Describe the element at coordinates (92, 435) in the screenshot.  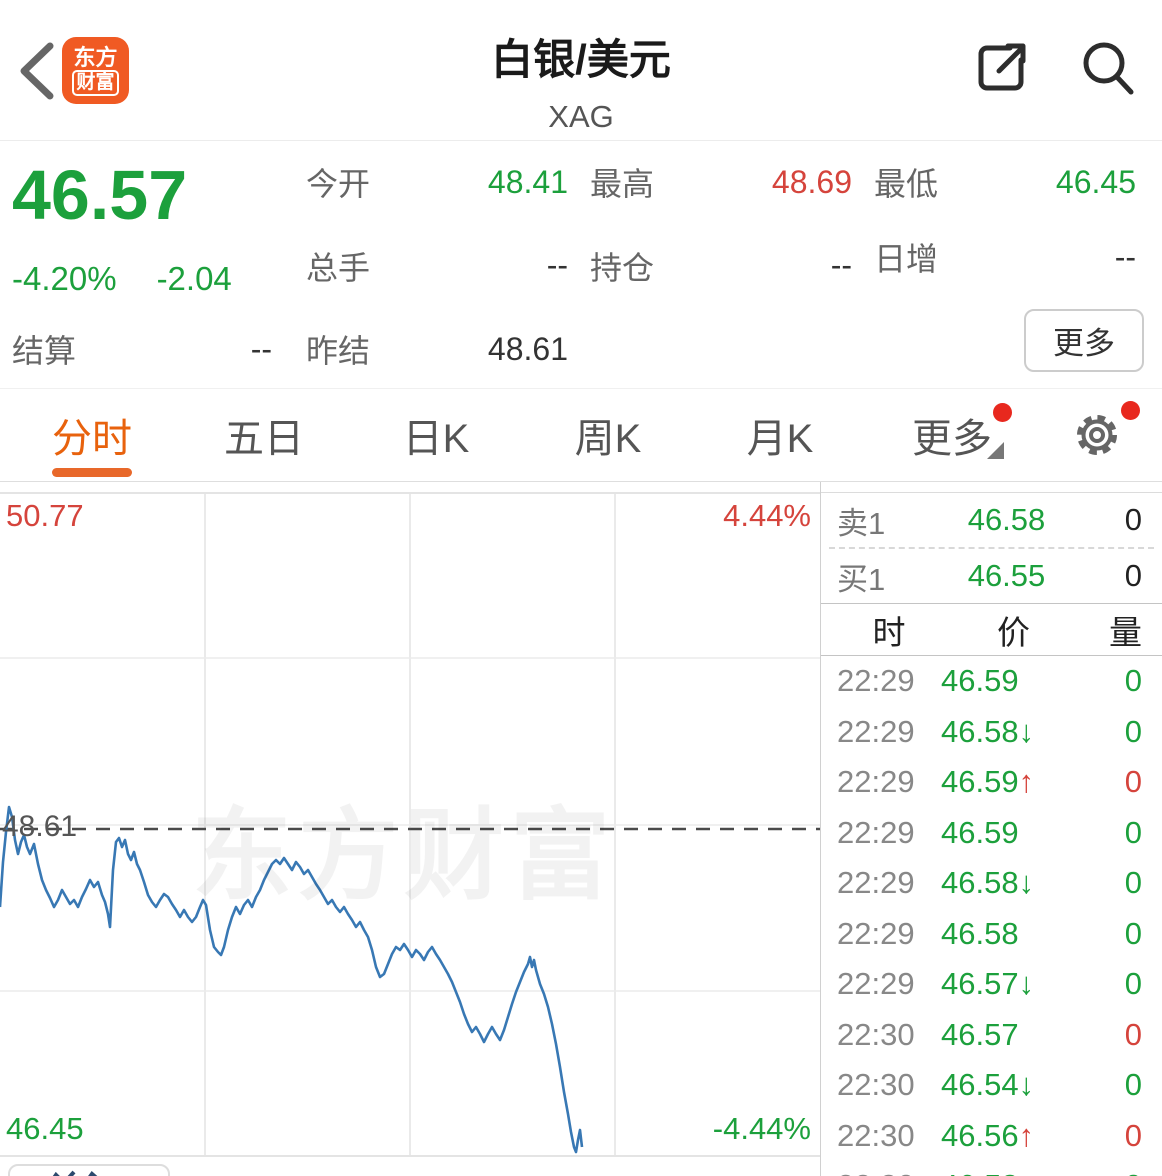
I see `tab-分时: 分时` at that location.